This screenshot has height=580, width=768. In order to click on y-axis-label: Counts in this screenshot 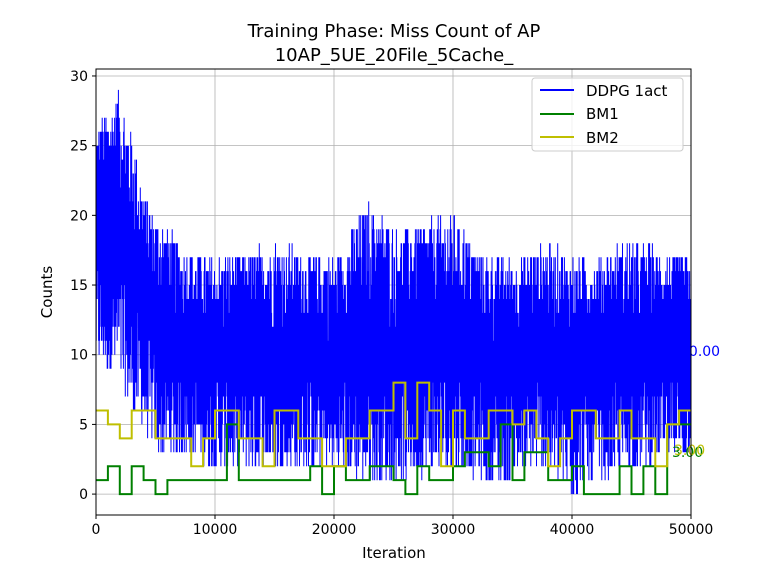, I will do `click(47, 292)`.